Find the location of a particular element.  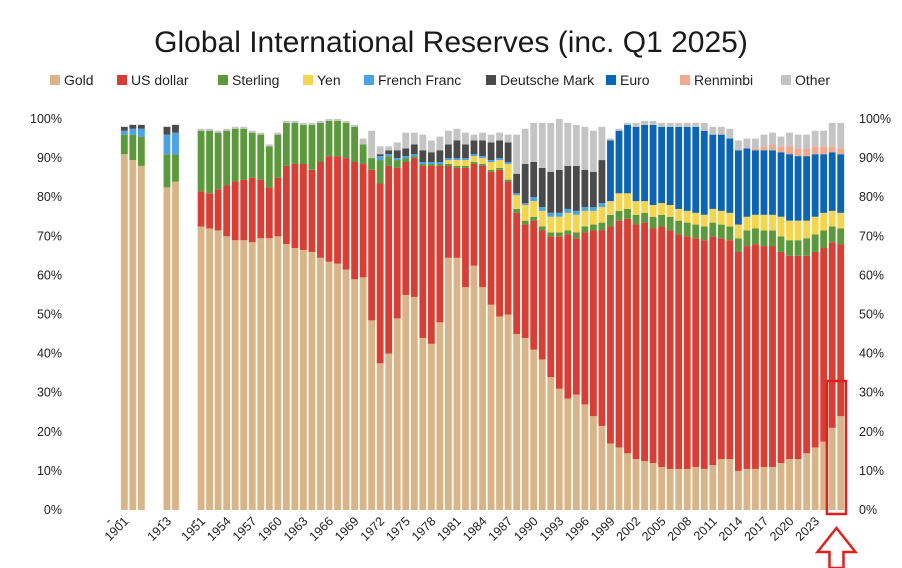

highlight-box is located at coordinates (836, 447).